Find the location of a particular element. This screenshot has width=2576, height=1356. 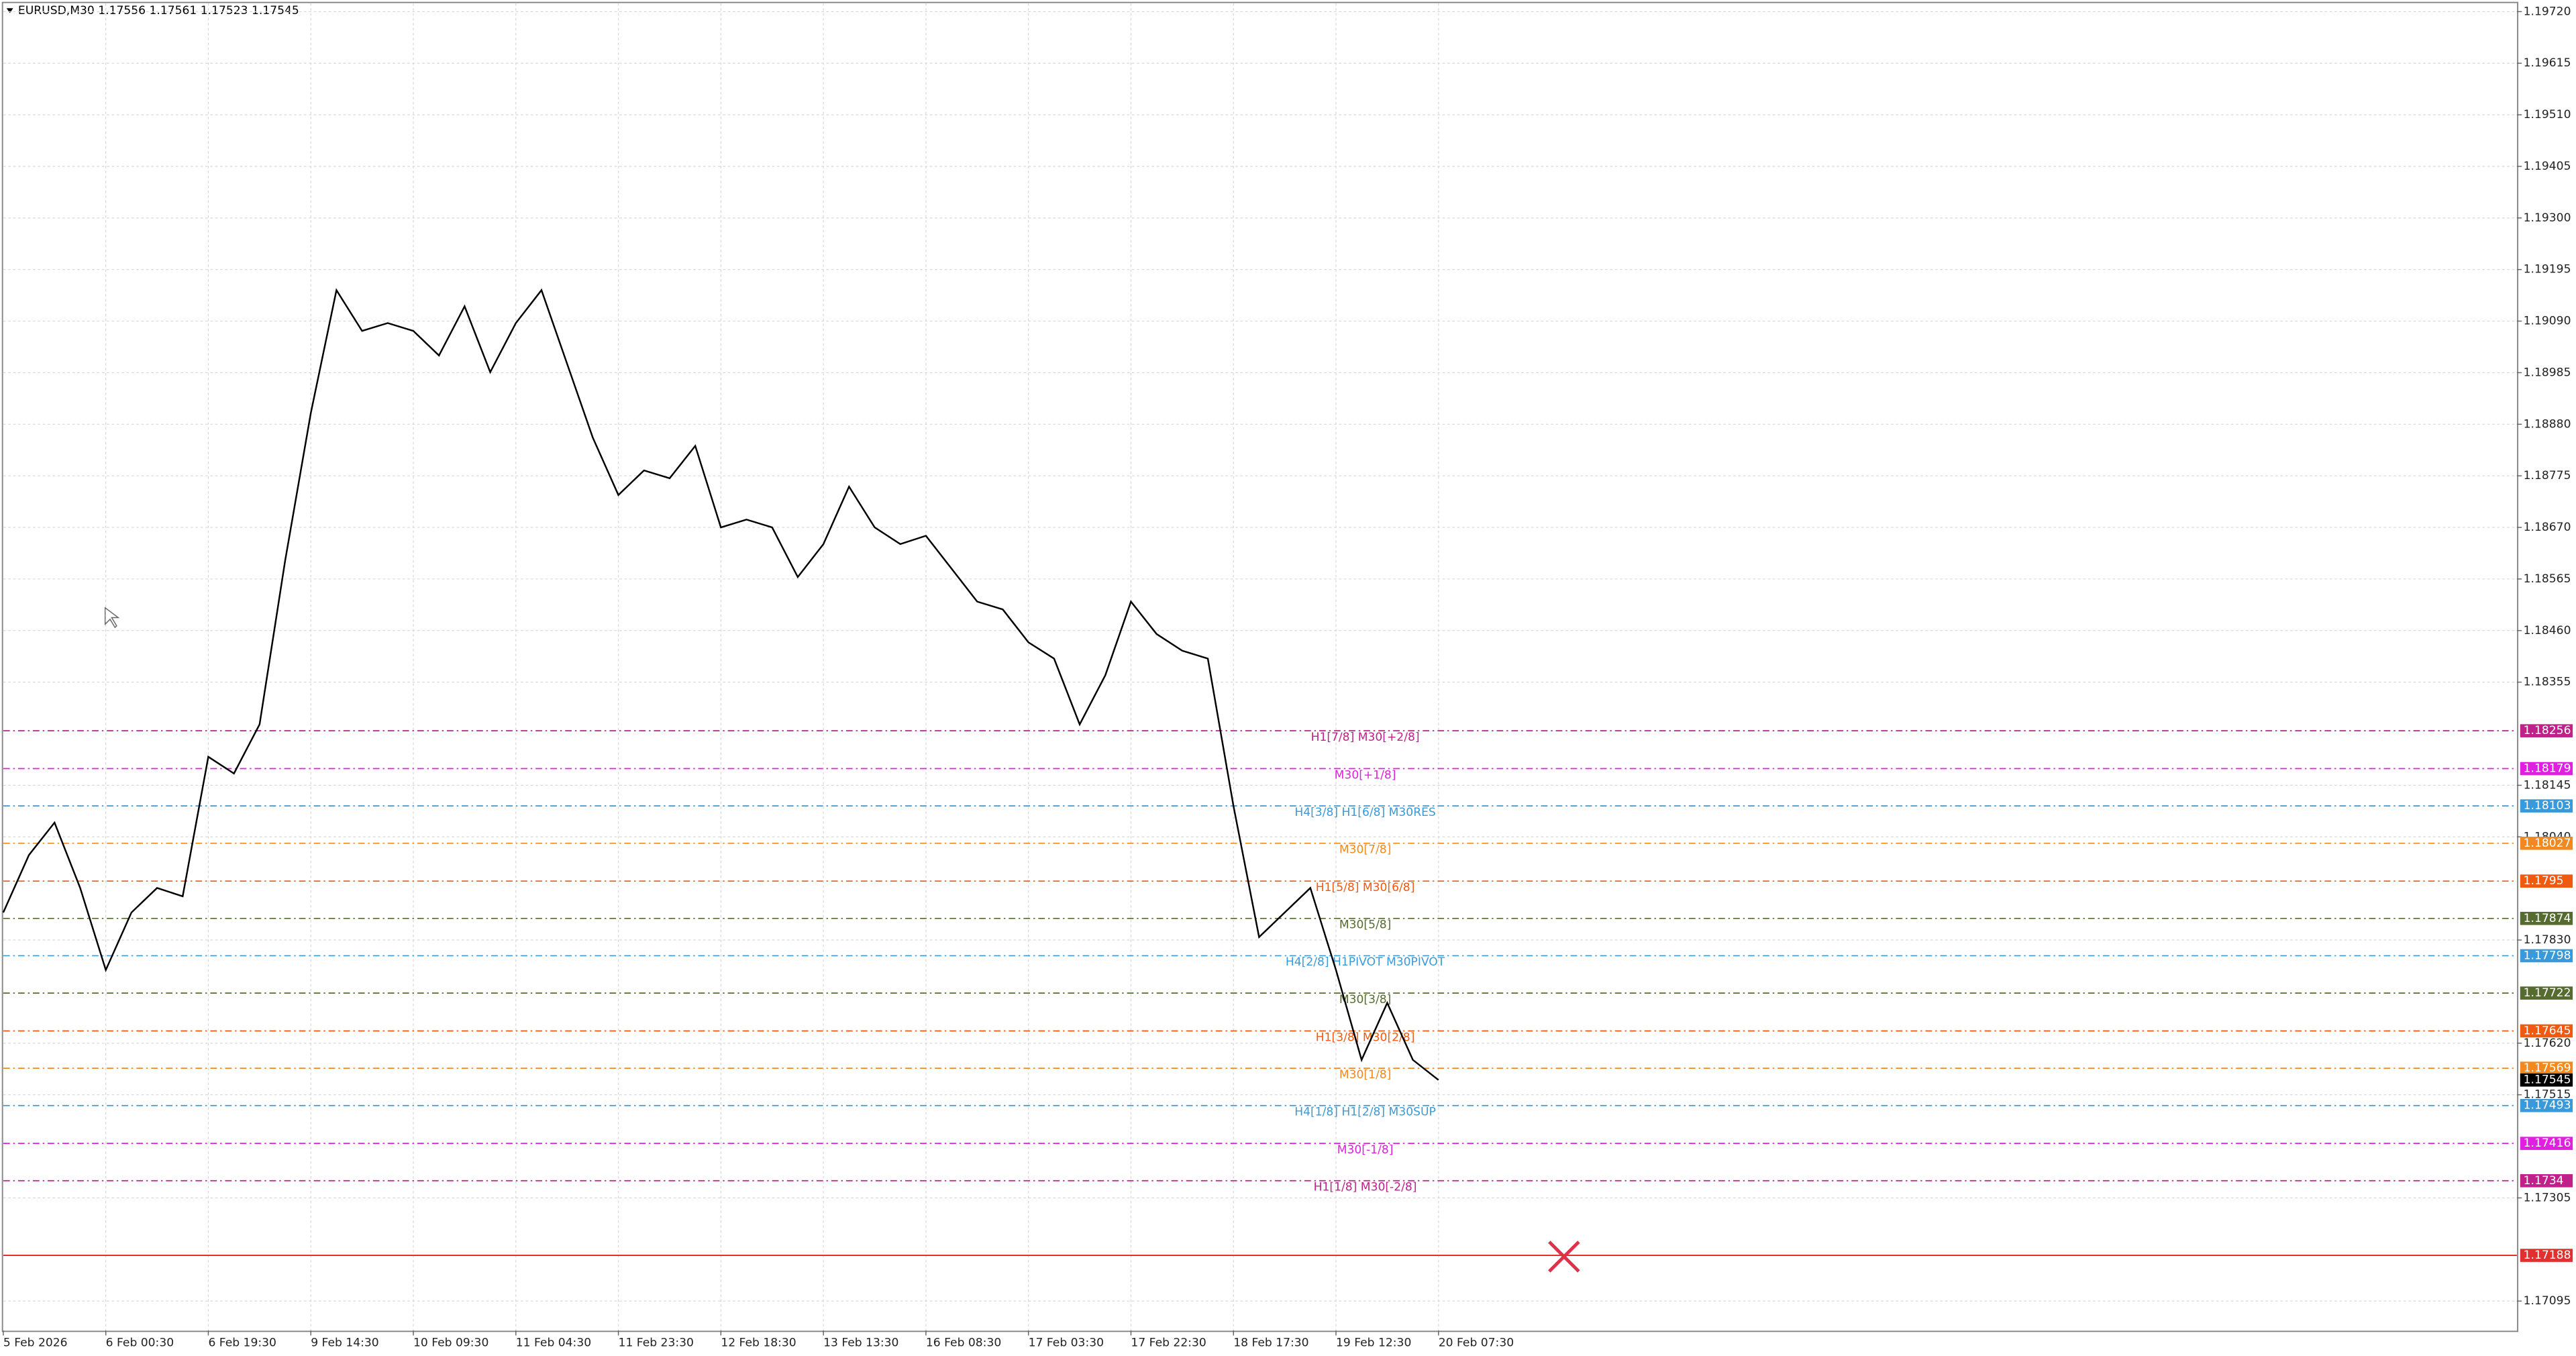

price-tag-label: 1.18027 is located at coordinates (2547, 843).